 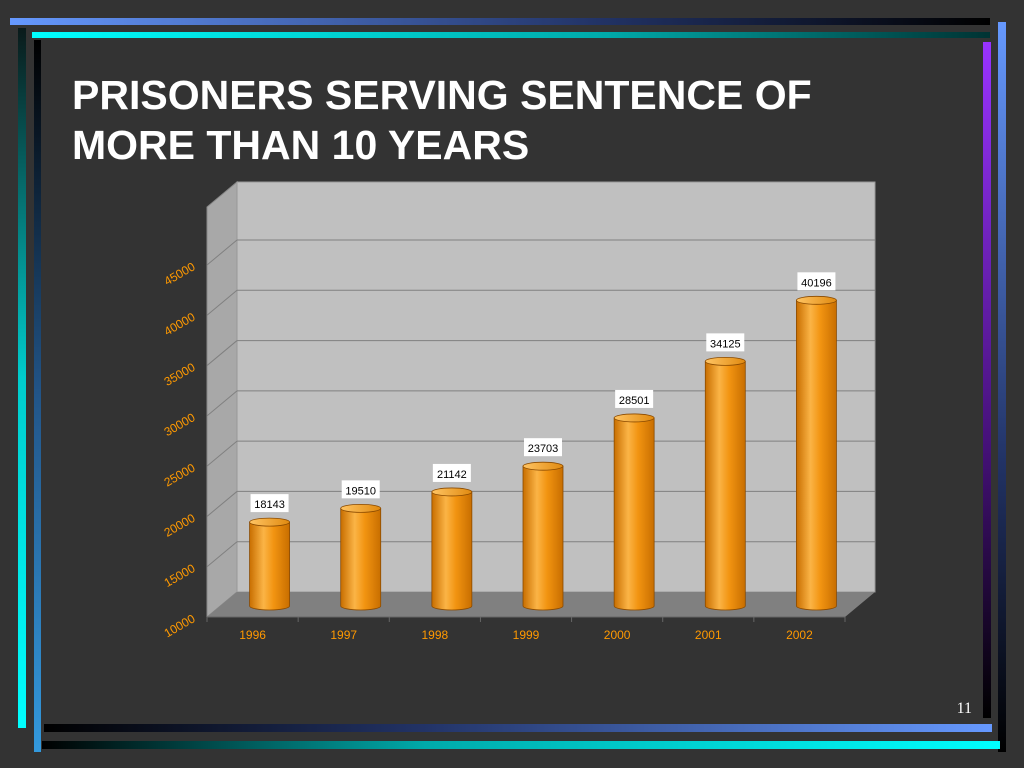 I want to click on y-tick-label: 30000, so click(x=180, y=424).